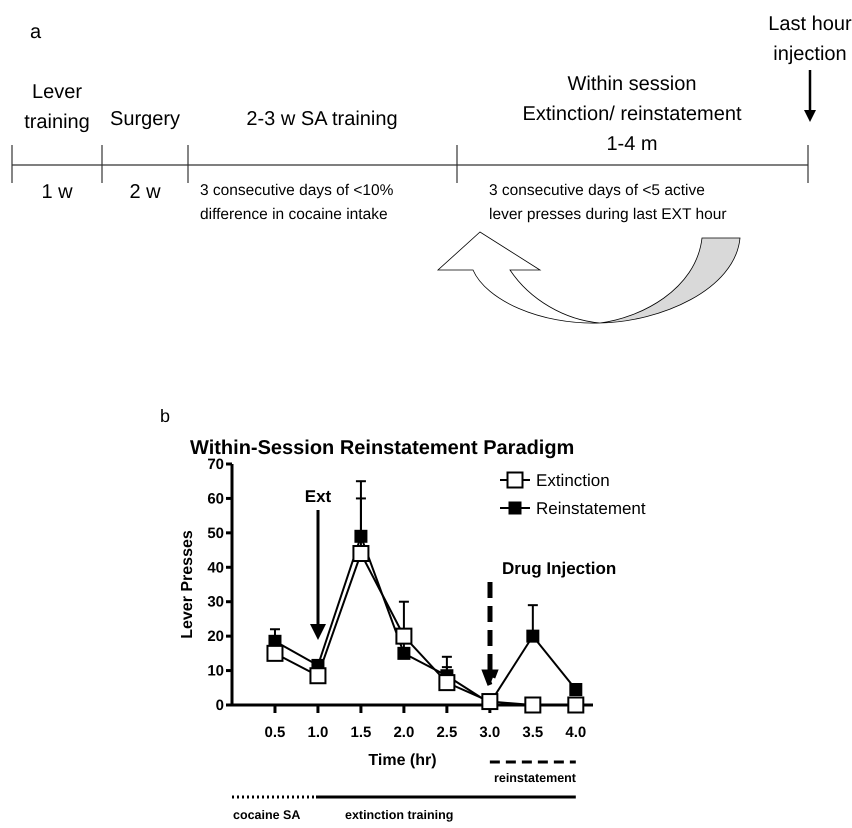 This screenshot has height=828, width=852. Describe the element at coordinates (297, 202) in the screenshot. I see `text: 3 consecutive days of <10% difference in cocaine intake` at that location.